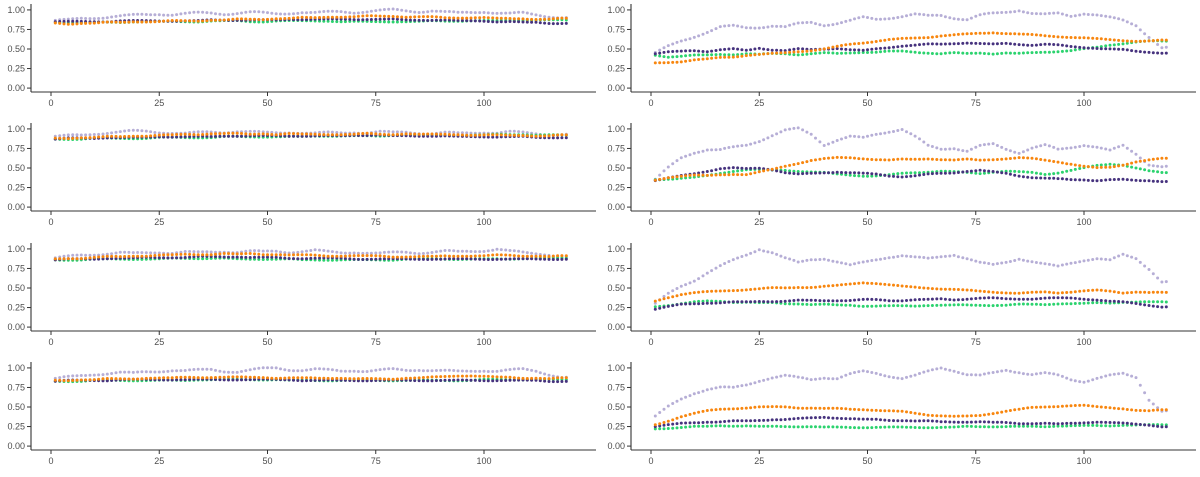 This screenshot has width=1200, height=477. Describe the element at coordinates (301, 175) in the screenshot. I see `panel-svg-r2c1: 1.000.750.500.250.000 25 50 75 100` at that location.